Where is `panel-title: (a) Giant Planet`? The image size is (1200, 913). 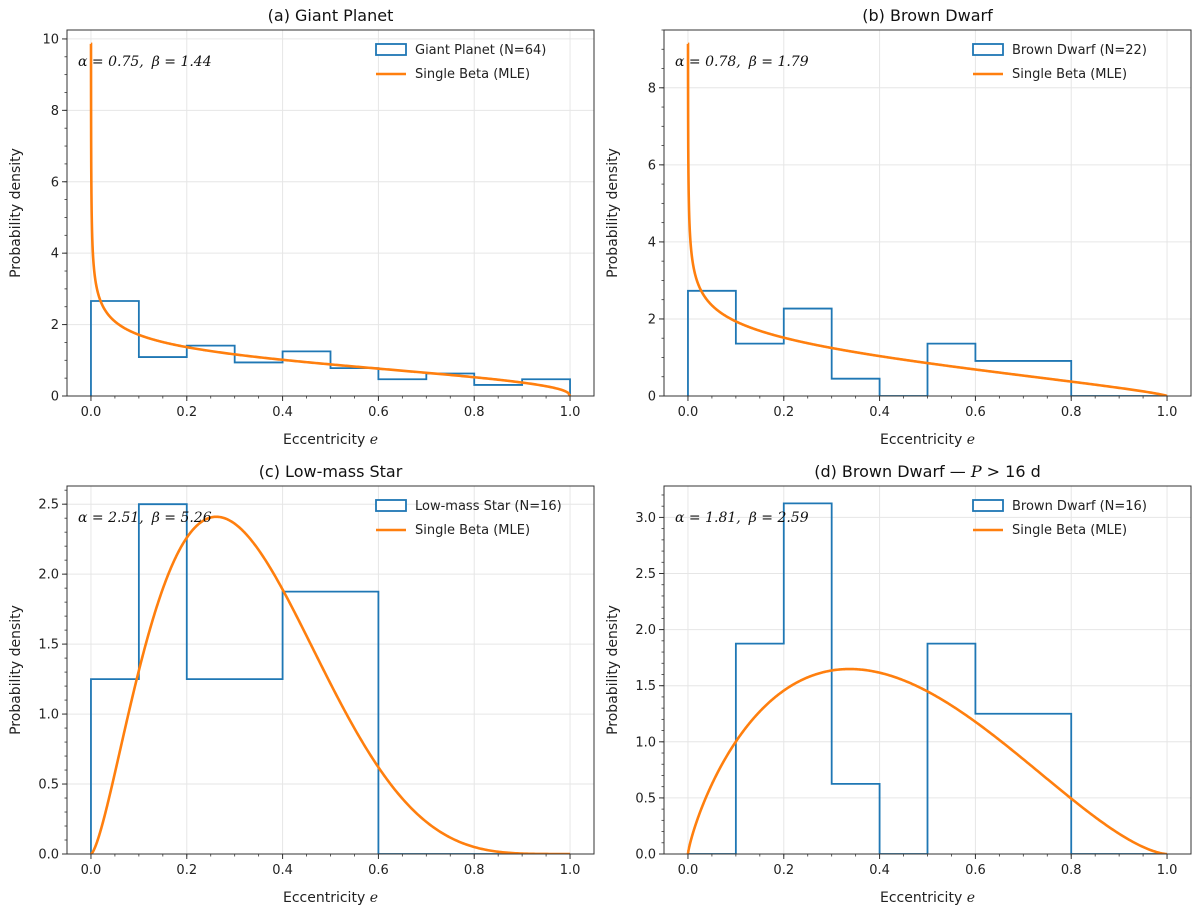 panel-title: (a) Giant Planet is located at coordinates (331, 15).